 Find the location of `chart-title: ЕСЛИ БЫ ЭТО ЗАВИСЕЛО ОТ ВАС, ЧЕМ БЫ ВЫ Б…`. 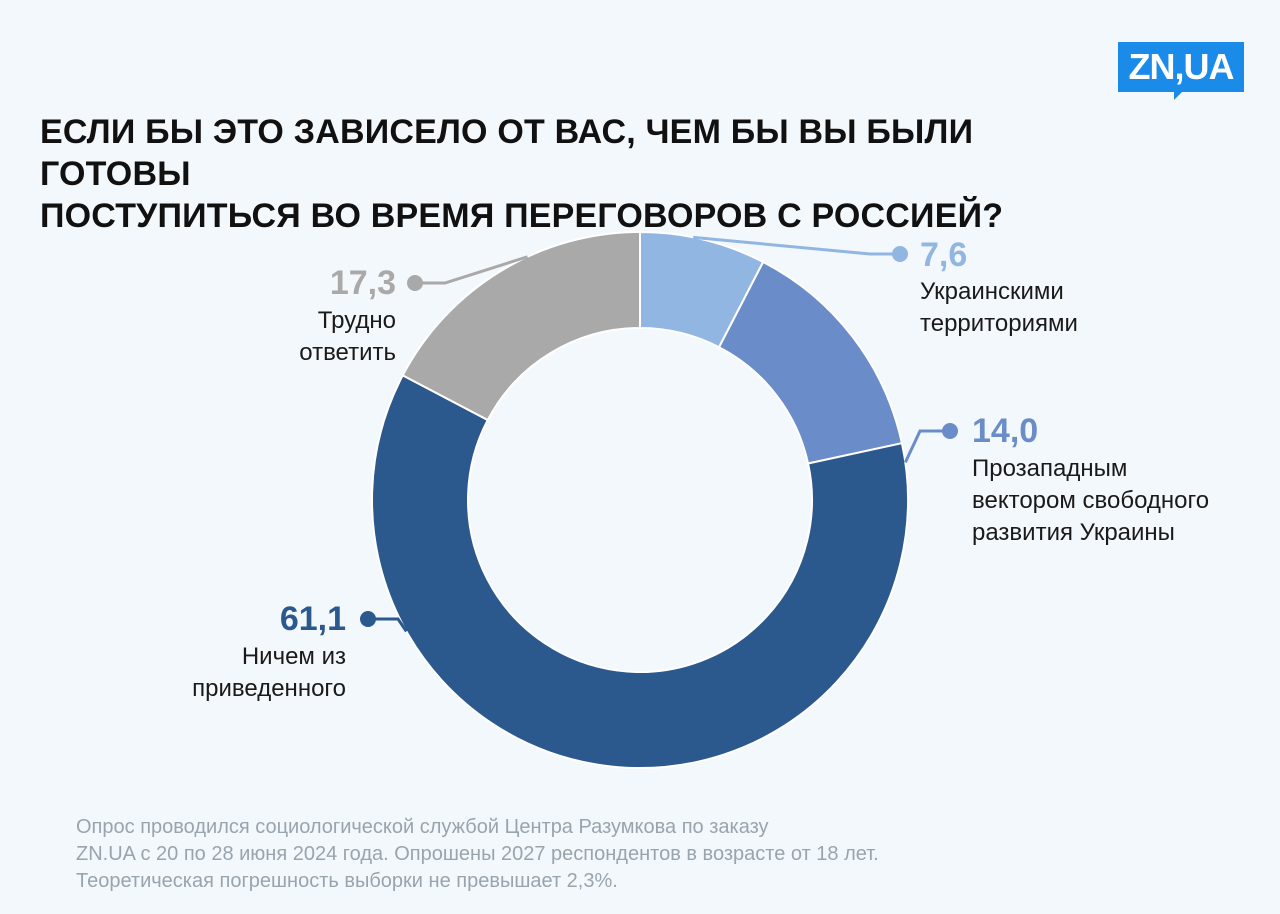

chart-title: ЕСЛИ БЫ ЭТО ЗАВИСЕЛО ОТ ВАС, ЧЕМ БЫ ВЫ Б… is located at coordinates (565, 174).